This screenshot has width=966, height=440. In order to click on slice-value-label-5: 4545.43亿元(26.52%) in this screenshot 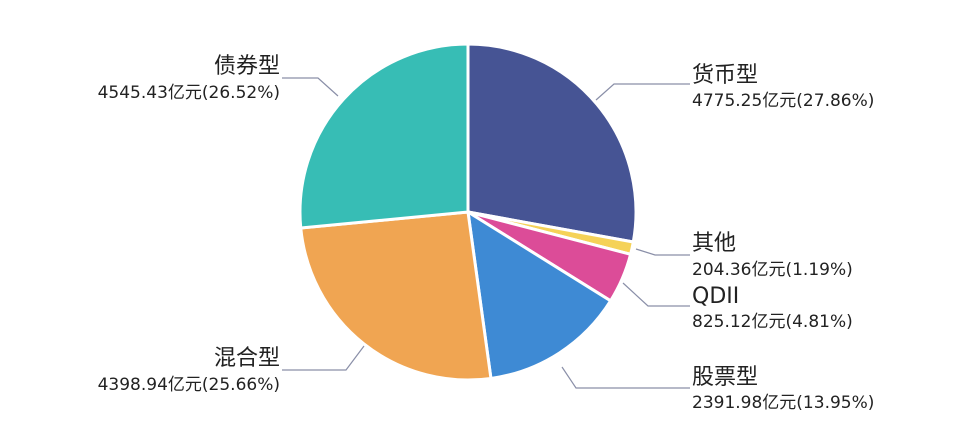, I will do `click(189, 93)`.